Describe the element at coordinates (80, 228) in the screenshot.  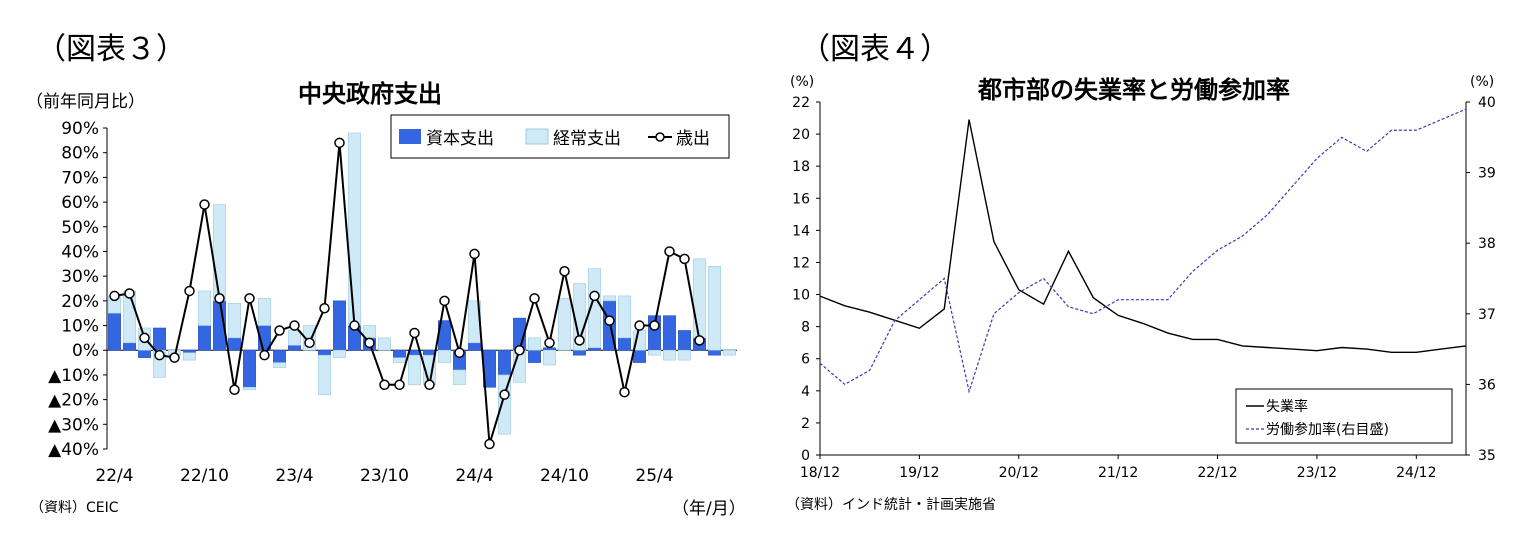
I see `left-y-tick-label: 50%` at that location.